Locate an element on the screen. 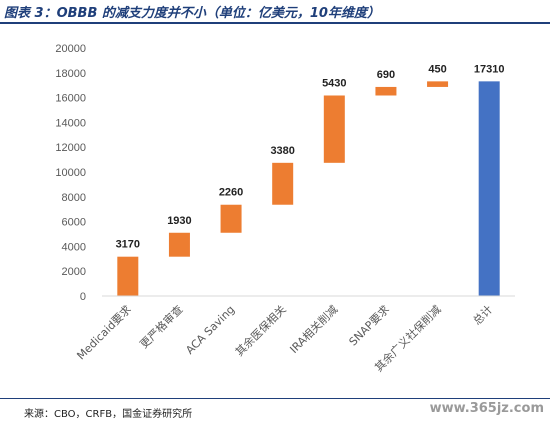  x-tick-label: SNAP要求 is located at coordinates (370, 326).